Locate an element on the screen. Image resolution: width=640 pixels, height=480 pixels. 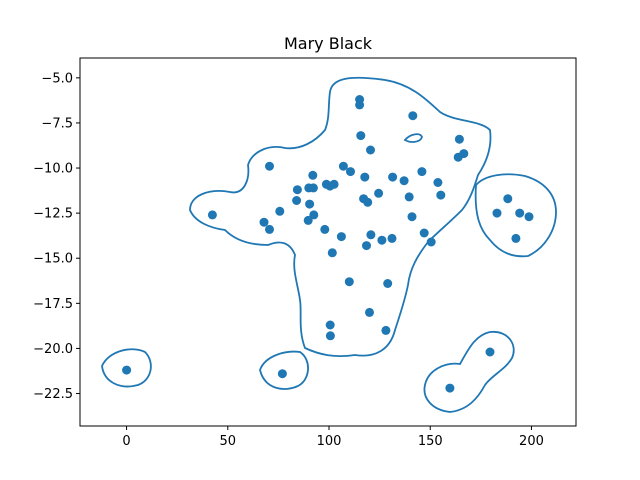
contour-bottom-right is located at coordinates (469, 372).